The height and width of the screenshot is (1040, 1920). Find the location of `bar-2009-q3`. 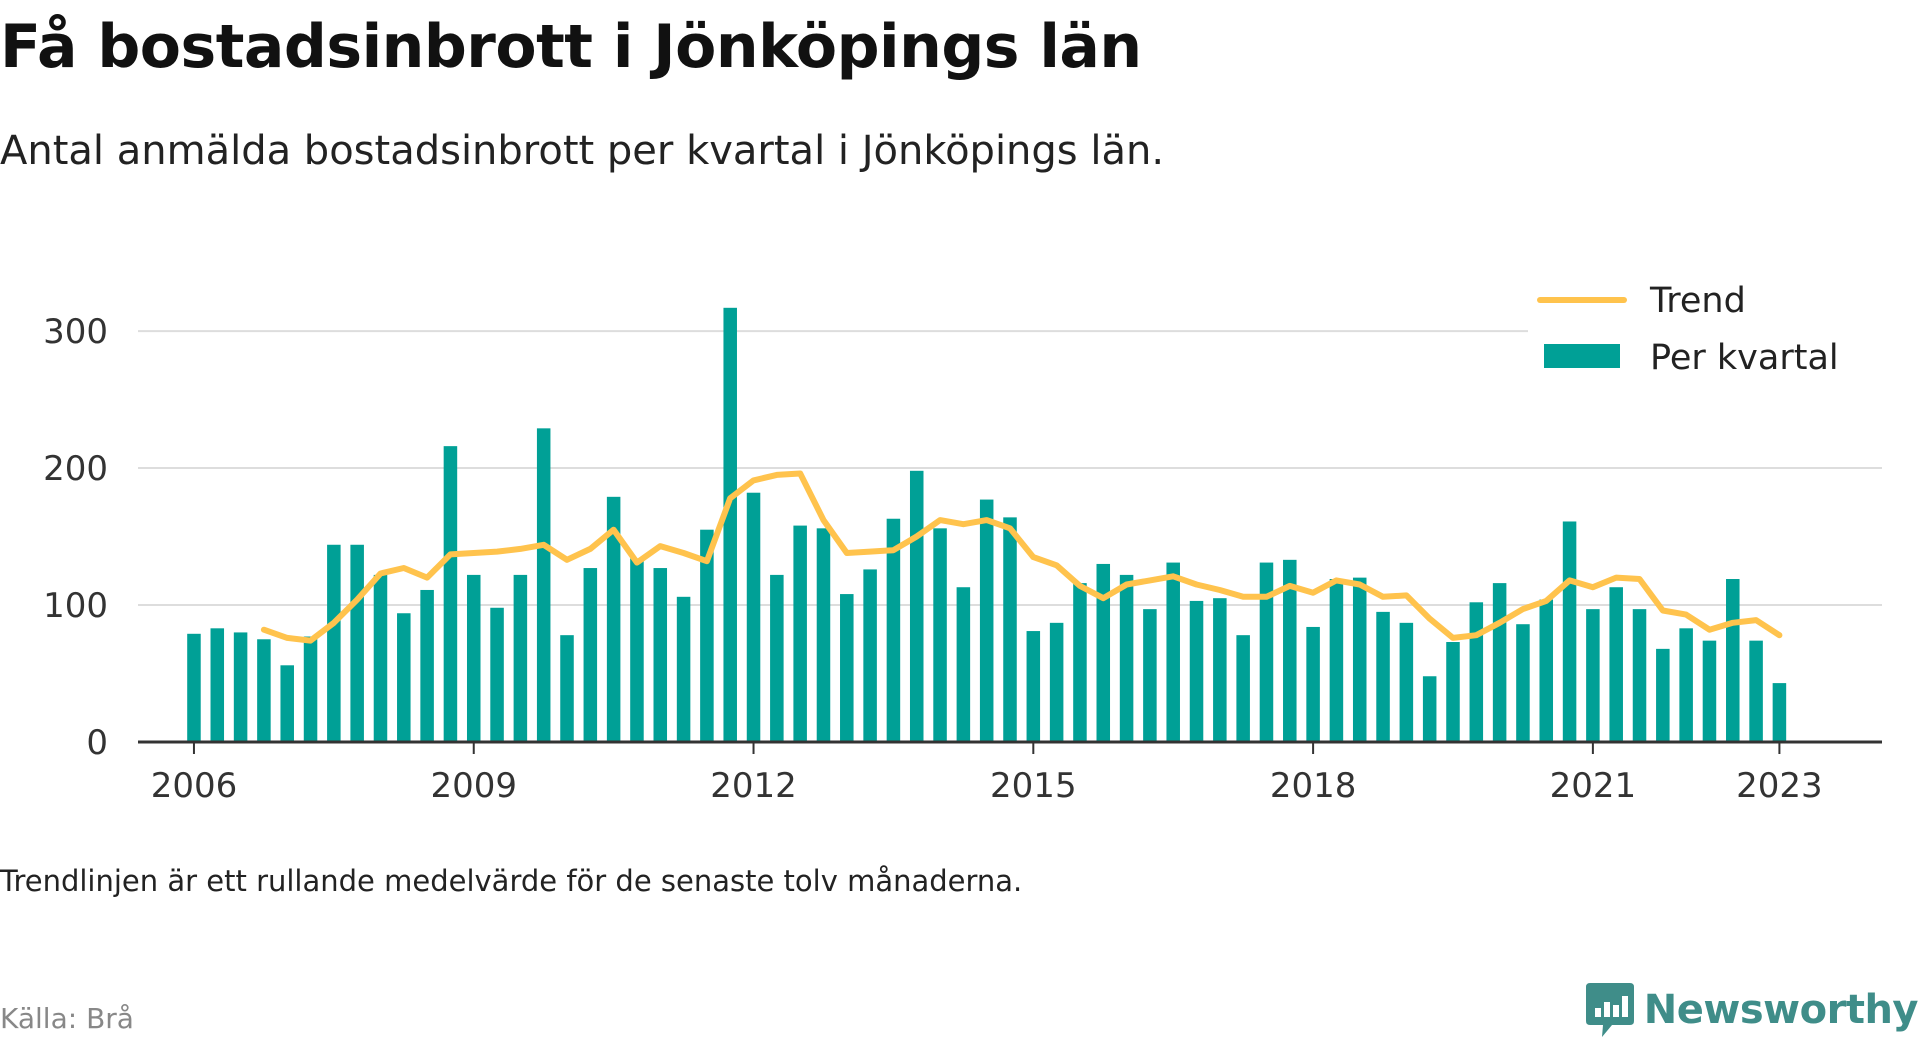

bar-2009-q3 is located at coordinates (520, 658).